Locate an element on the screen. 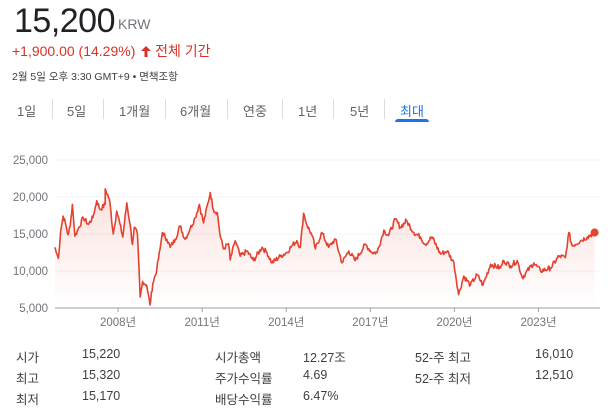 Image resolution: width=608 pixels, height=409 pixels. stat-value-dividend: 6.47% is located at coordinates (321, 396).